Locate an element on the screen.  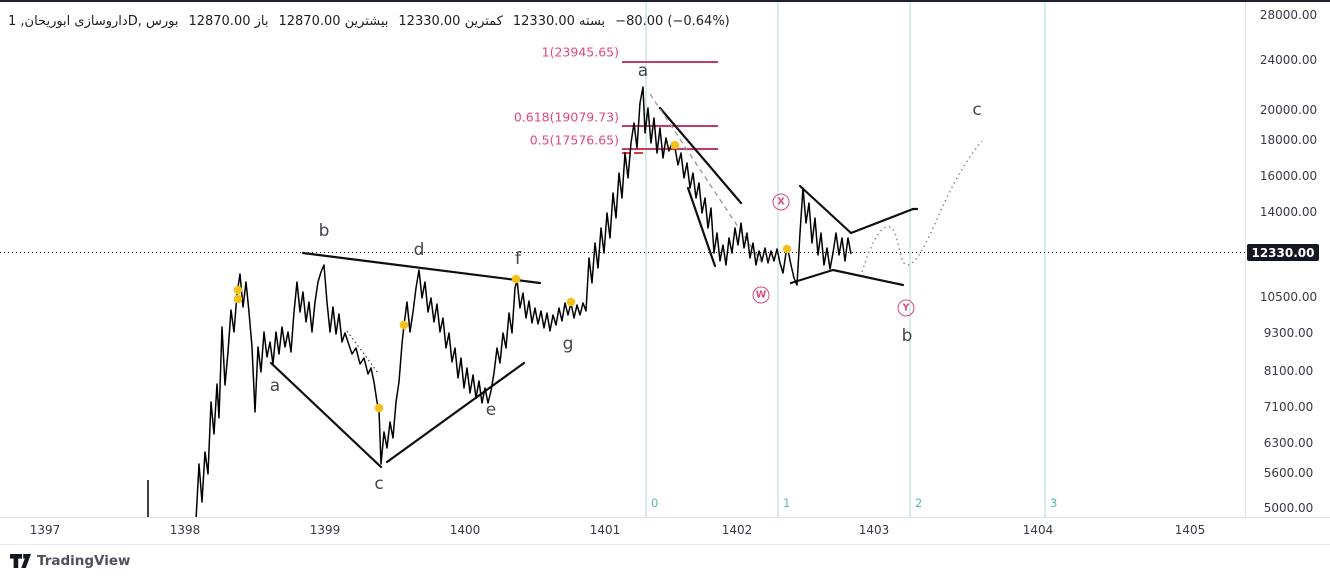
dashed-trend-line is located at coordinates (706, 178).